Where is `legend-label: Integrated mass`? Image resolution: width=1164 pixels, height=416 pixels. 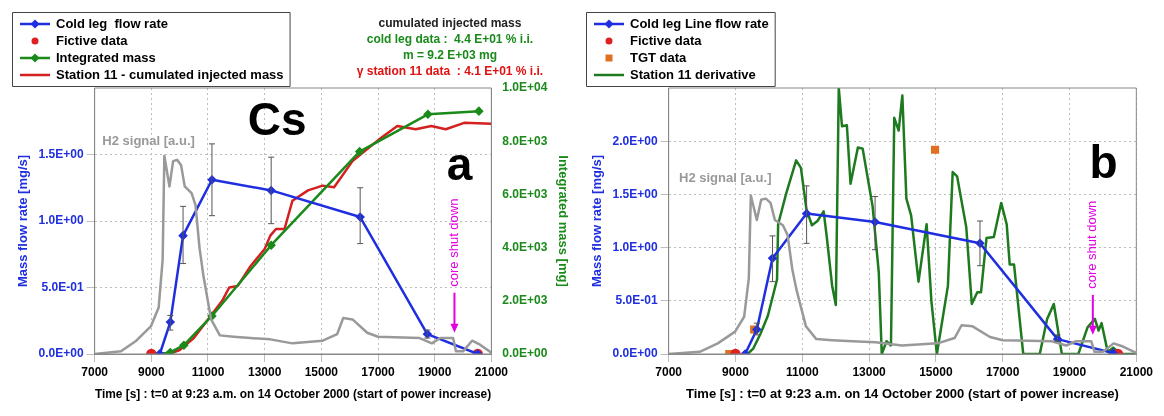
legend-label: Integrated mass is located at coordinates (106, 57).